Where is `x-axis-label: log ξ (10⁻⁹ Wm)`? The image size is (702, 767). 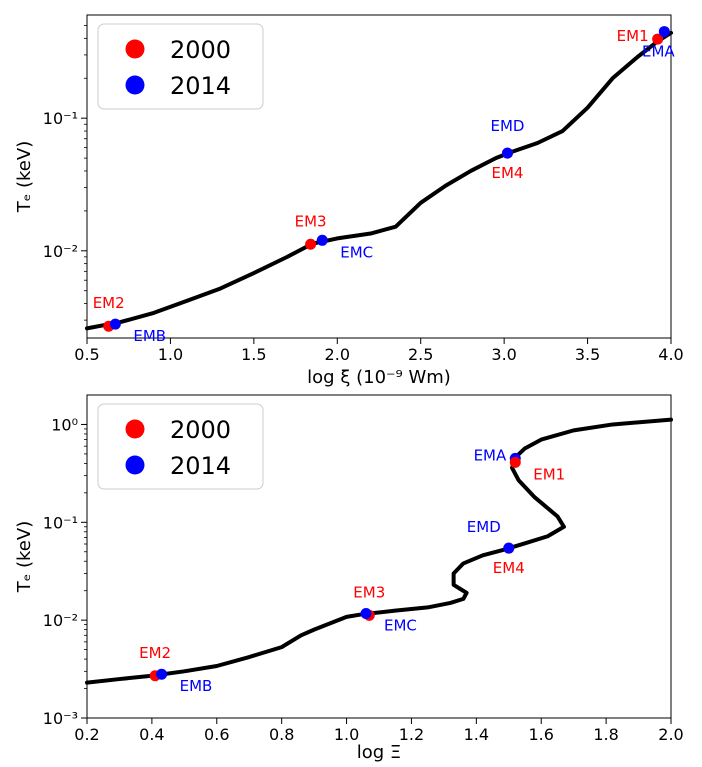
x-axis-label: log ξ (10⁻⁹ Wm) is located at coordinates (379, 377).